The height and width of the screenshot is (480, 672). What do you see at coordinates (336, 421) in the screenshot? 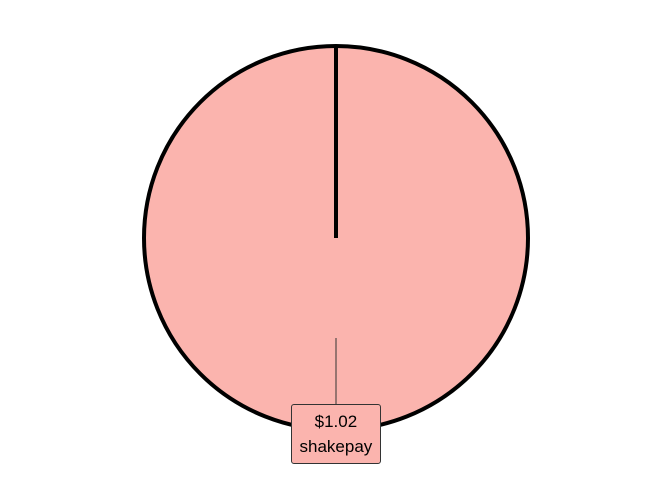
I see `slice-value-label: $1.02` at bounding box center [336, 421].